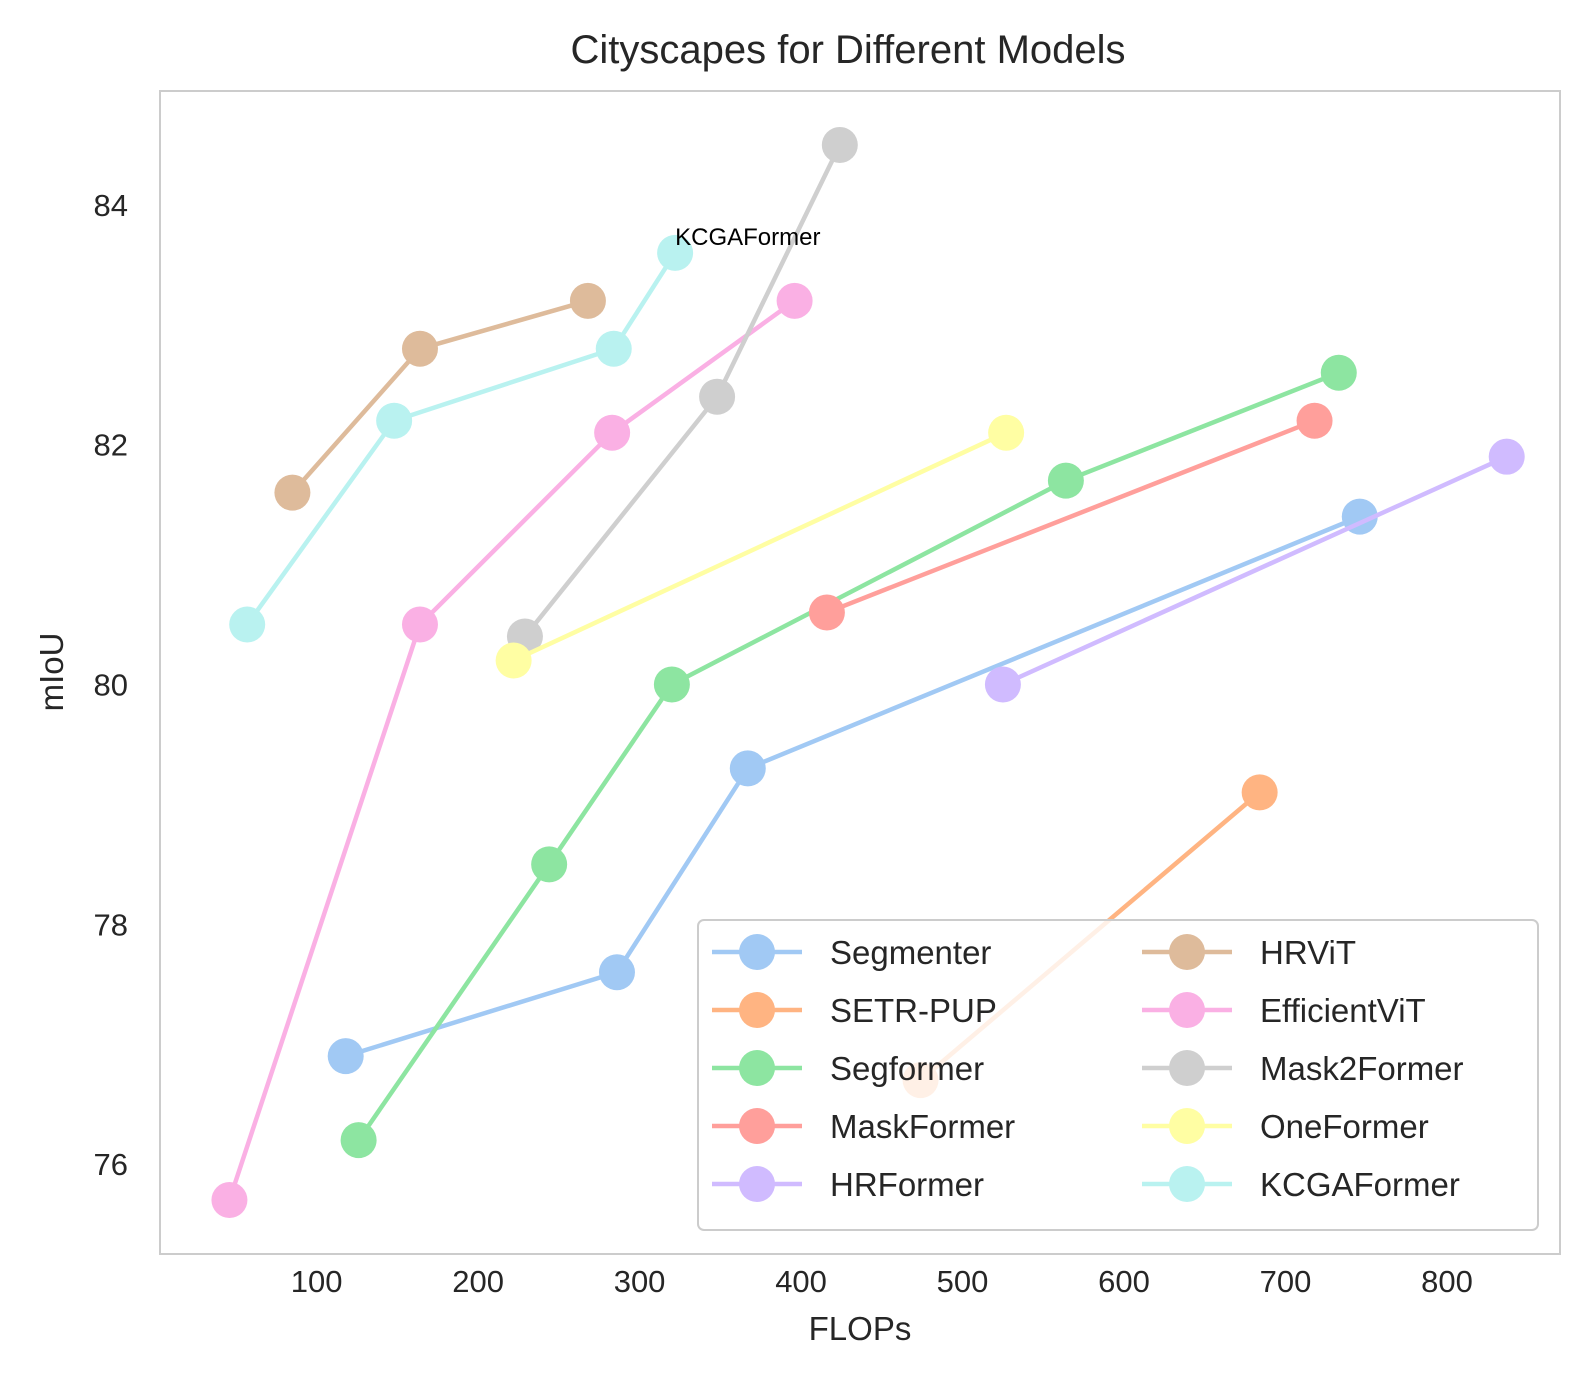  What do you see at coordinates (317, 1281) in the screenshot?
I see `x-tick-label-100: 100` at bounding box center [317, 1281].